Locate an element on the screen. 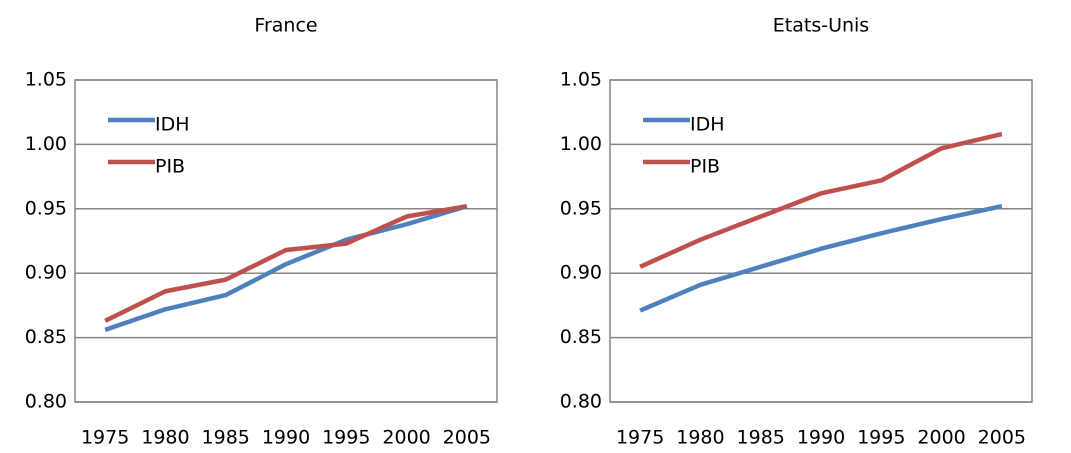  chart-title: France is located at coordinates (285, 26).